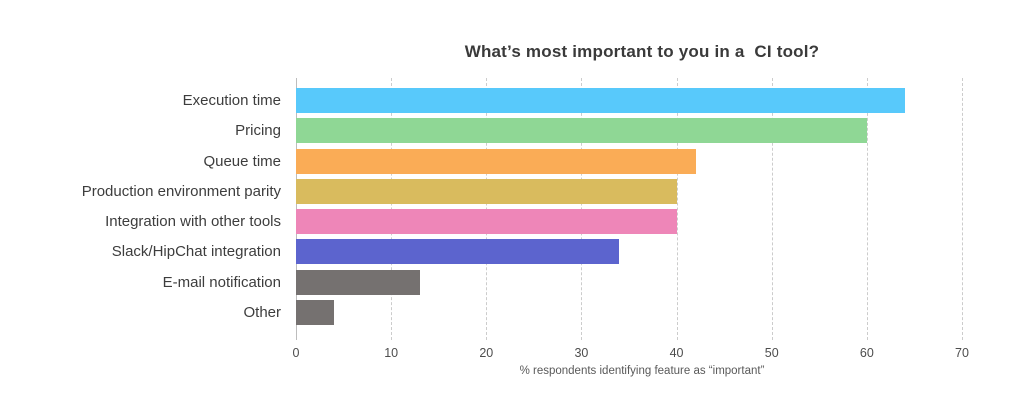 The height and width of the screenshot is (405, 1035). Describe the element at coordinates (962, 353) in the screenshot. I see `x-tick-label: 70` at that location.